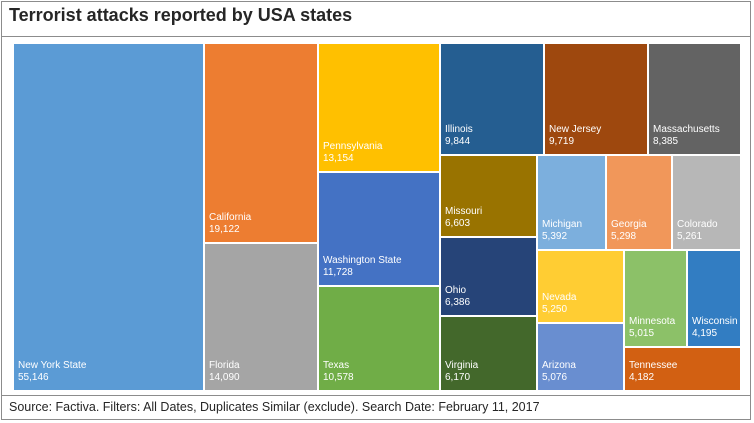  I want to click on treemap-value-new-jersey: 9,719, so click(561, 141).